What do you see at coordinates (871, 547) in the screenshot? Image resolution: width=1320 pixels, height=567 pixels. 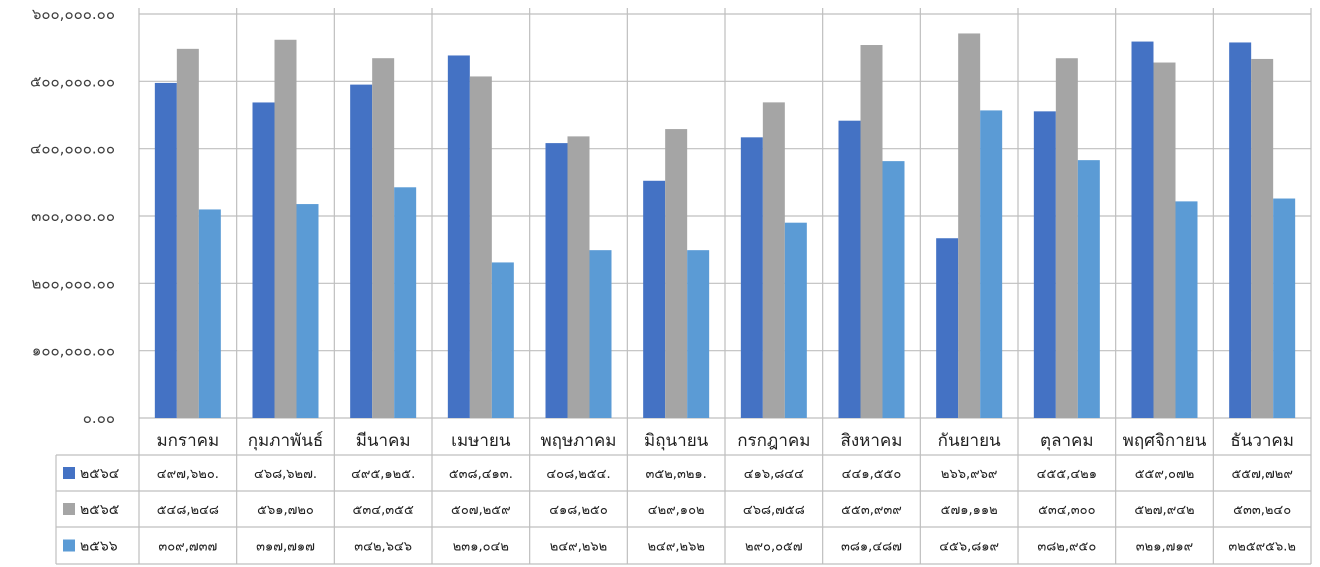 I see `data-label: ๓๘๑,๔๘๗` at bounding box center [871, 547].